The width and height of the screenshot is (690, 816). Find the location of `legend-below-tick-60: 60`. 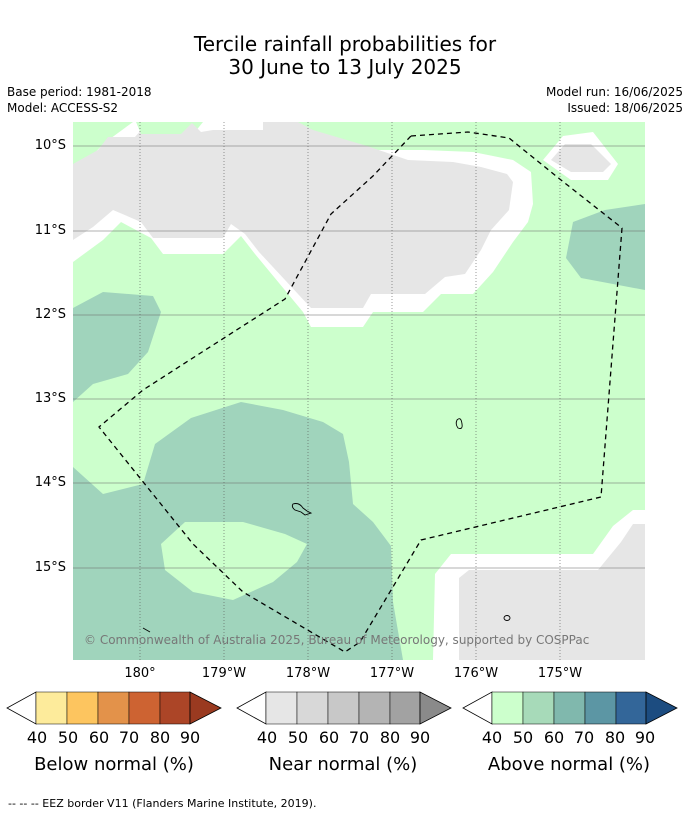

legend-below-tick-60: 60 is located at coordinates (99, 737).